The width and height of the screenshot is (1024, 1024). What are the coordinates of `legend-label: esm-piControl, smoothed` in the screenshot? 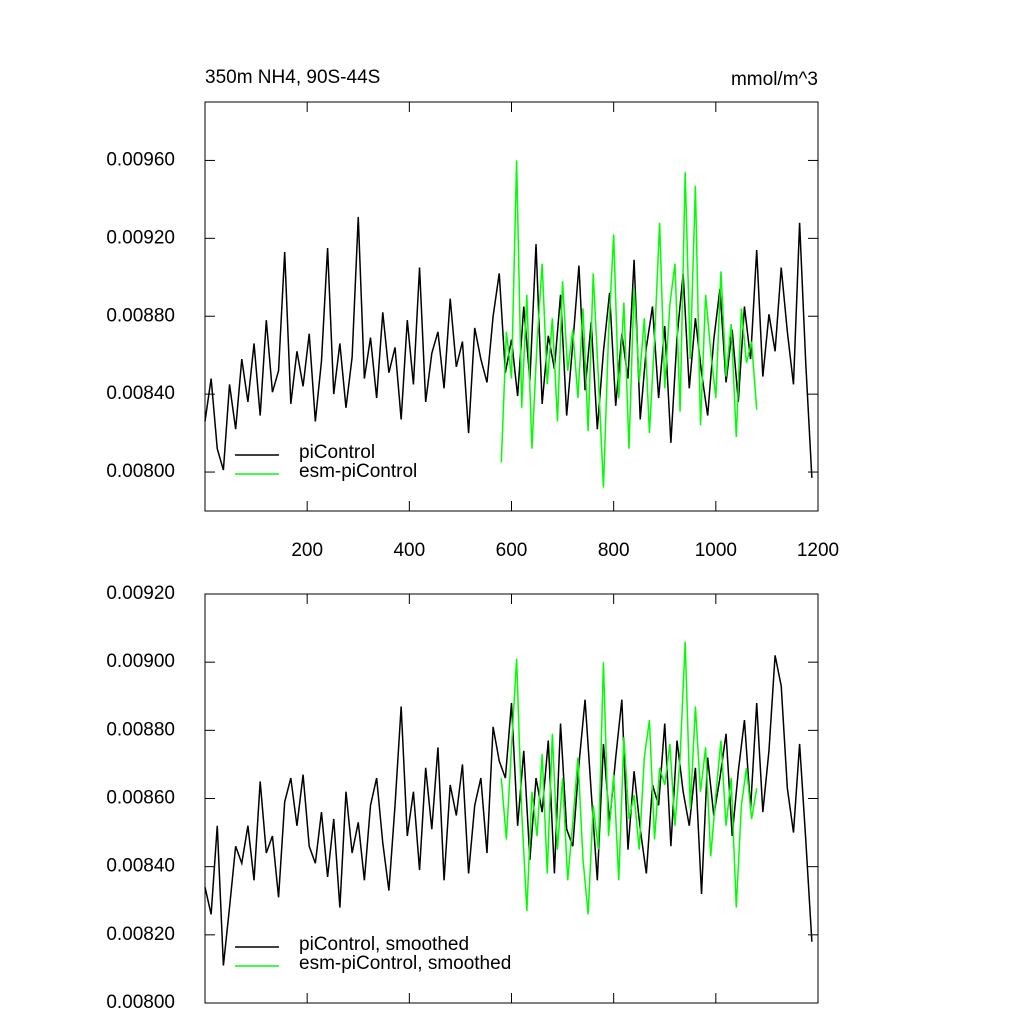 It's located at (405, 963).